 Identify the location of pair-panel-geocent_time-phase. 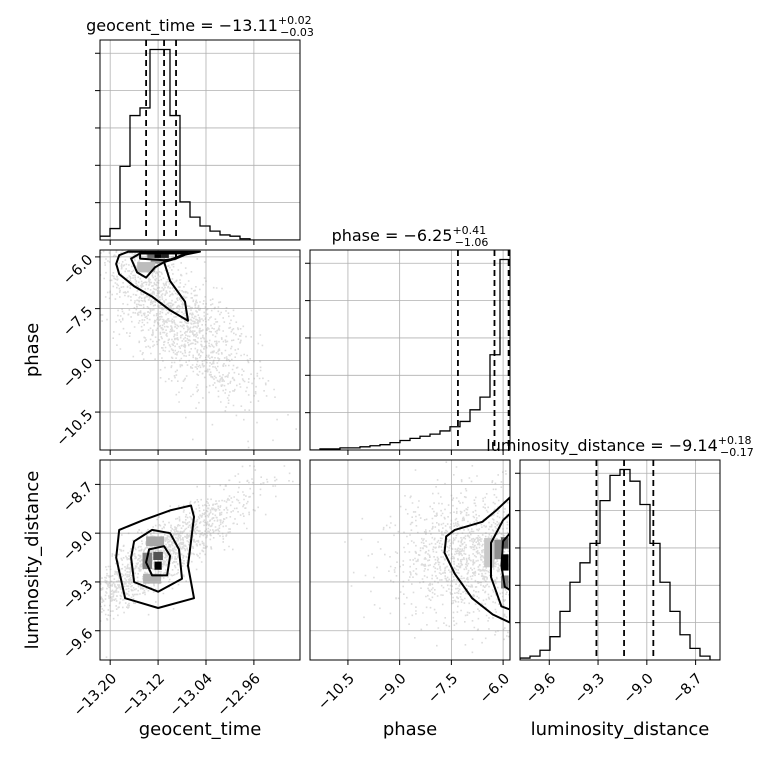
(198, 352).